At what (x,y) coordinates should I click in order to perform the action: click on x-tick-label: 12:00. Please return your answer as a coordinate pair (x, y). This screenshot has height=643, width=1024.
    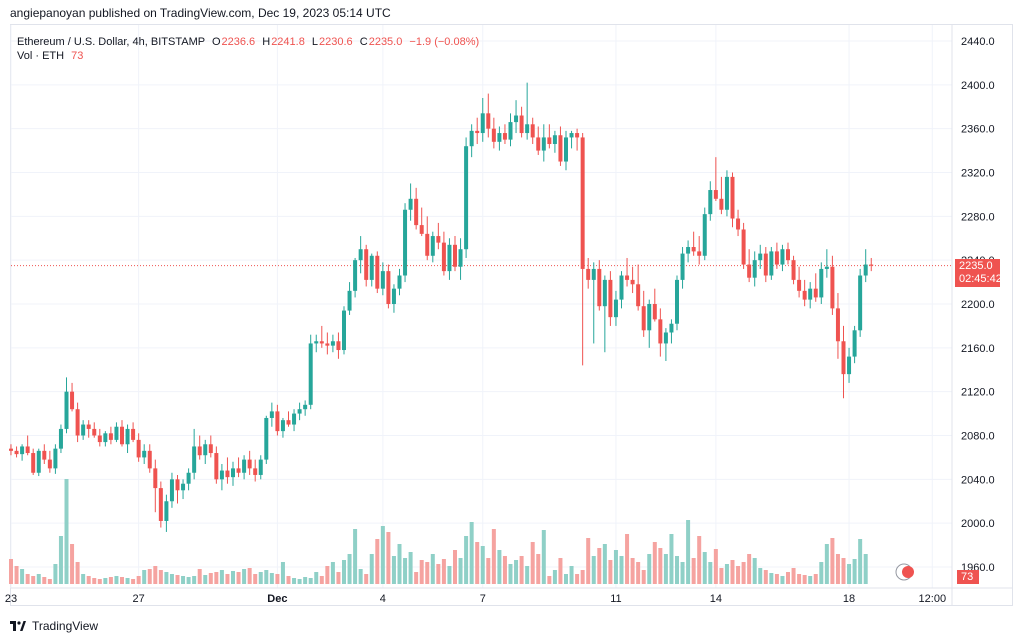
    Looking at the image, I should click on (933, 599).